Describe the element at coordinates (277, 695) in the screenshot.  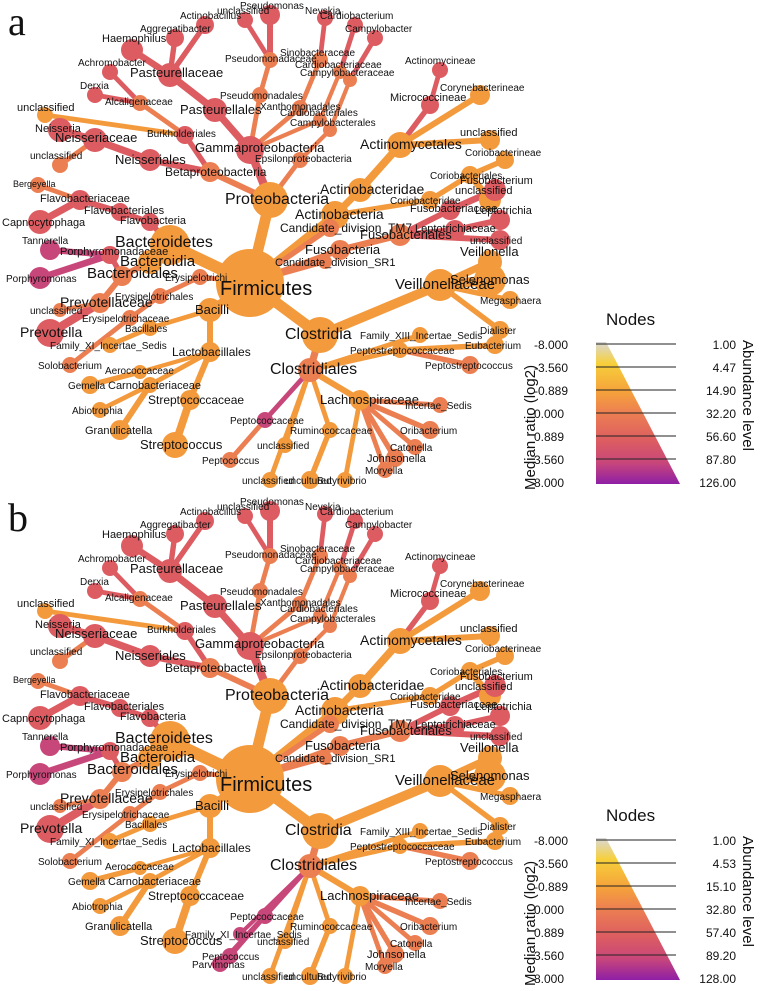
I see `node-label: Proteobacteria` at that location.